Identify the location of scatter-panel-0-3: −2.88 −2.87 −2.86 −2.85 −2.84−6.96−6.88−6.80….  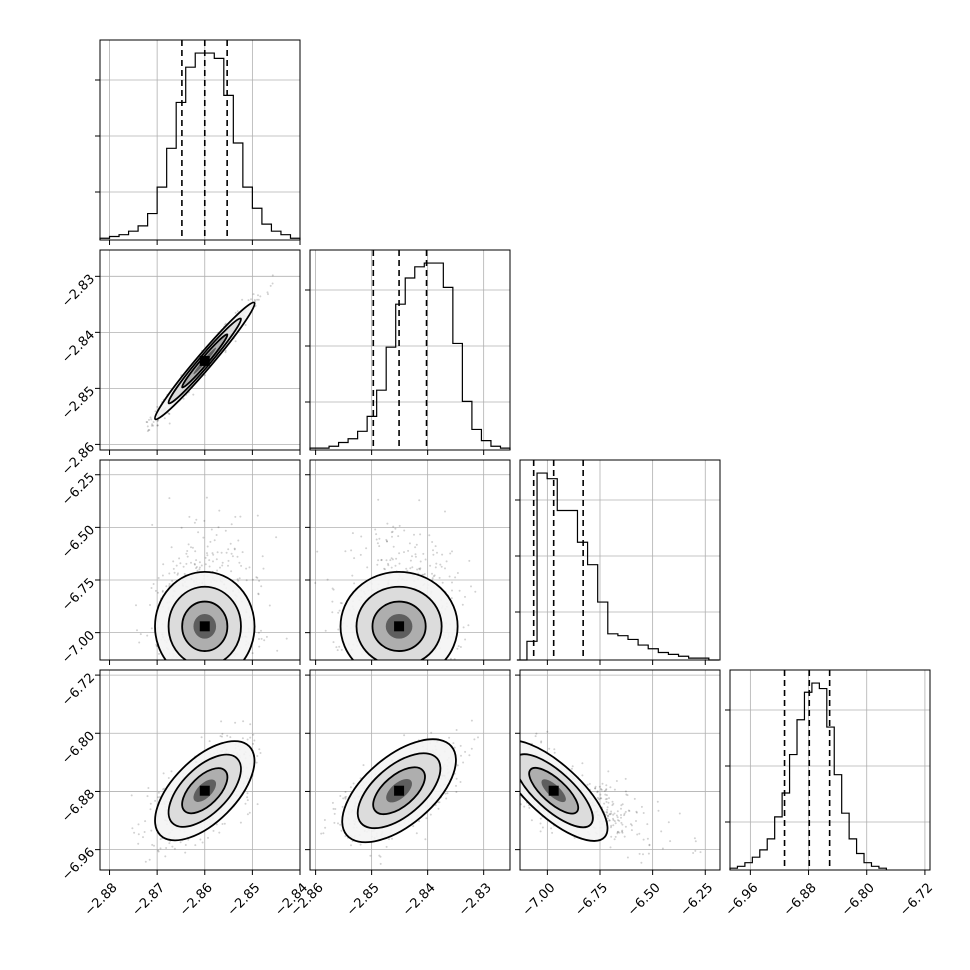
(185, 794).